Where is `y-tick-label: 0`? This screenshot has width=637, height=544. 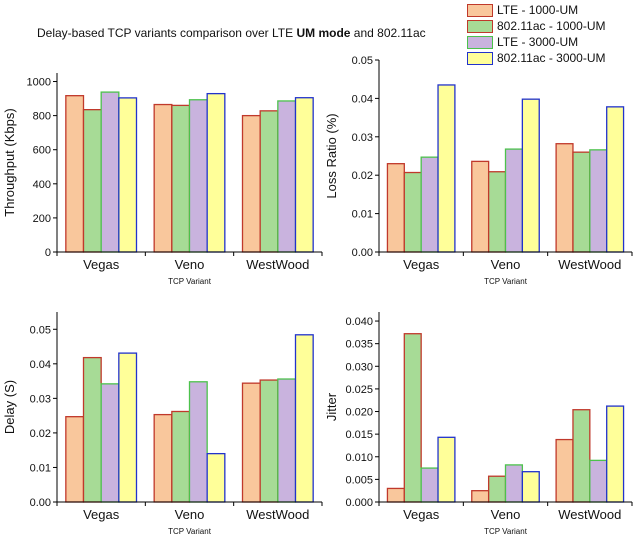
y-tick-label: 0 is located at coordinates (48, 253).